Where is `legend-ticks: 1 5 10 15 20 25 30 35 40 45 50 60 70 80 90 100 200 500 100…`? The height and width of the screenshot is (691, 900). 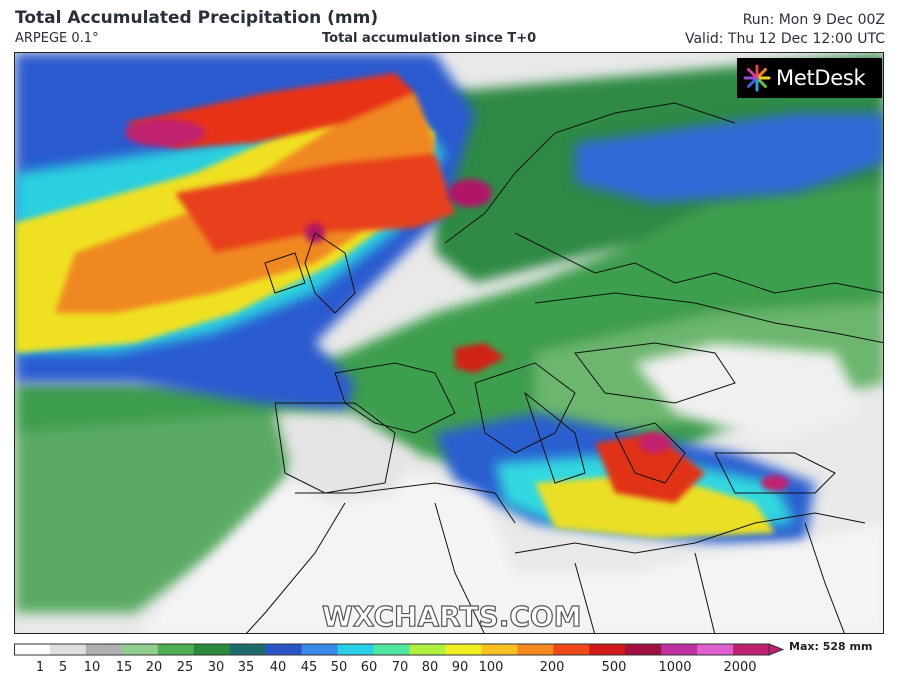
legend-ticks: 1 5 10 15 20 25 30 35 40 45 50 60 70 80 90 100 200 500 100… is located at coordinates (450, 669).